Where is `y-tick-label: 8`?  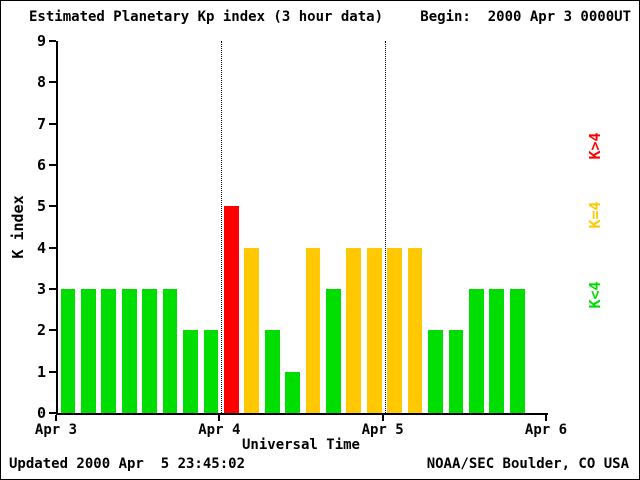 y-tick-label: 8 is located at coordinates (41, 82).